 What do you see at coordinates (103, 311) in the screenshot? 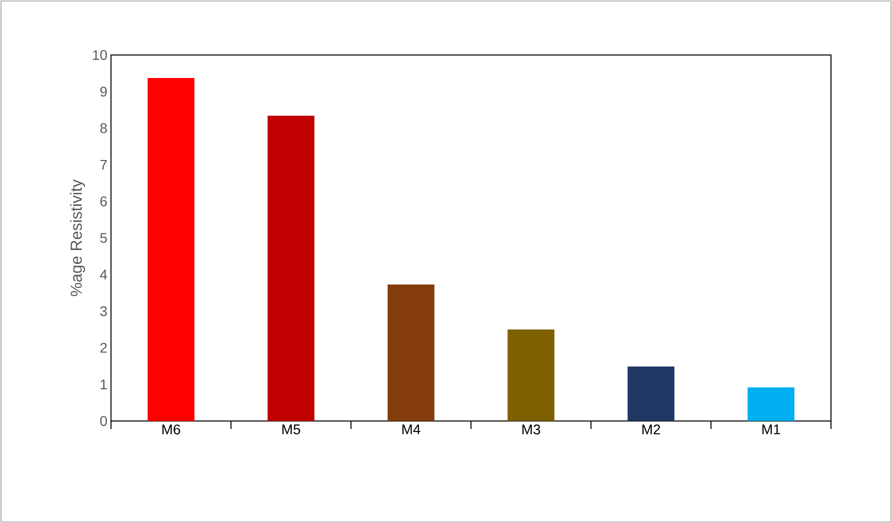
I see `y-tick-label: 3` at bounding box center [103, 311].